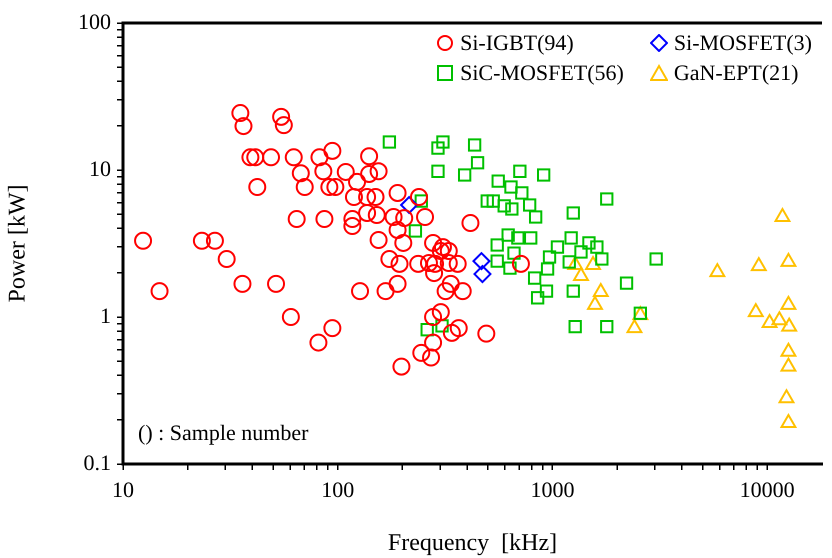  What do you see at coordinates (337, 489) in the screenshot?
I see `x-tick-label: 100` at bounding box center [337, 489].